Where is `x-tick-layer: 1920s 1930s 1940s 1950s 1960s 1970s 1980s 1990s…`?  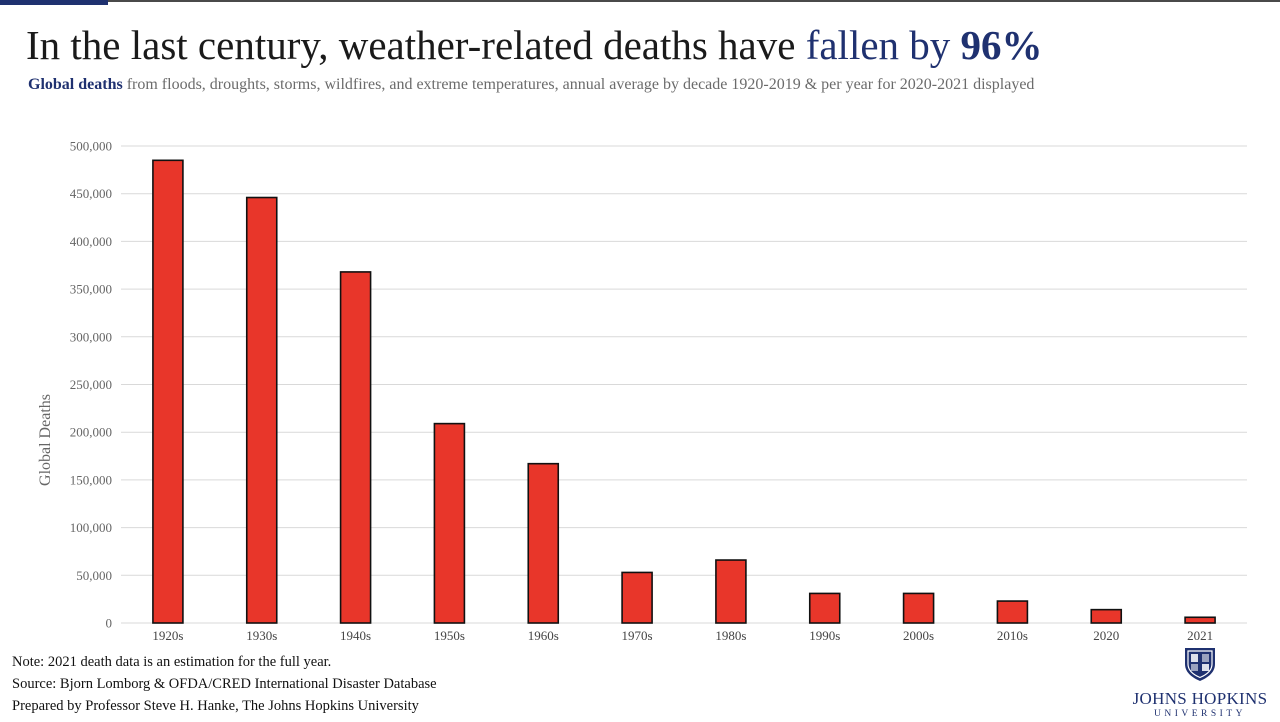
x-tick-layer: 1920s 1930s 1940s 1950s 1960s 1970s 1980s 1990s… is located at coordinates (682, 635).